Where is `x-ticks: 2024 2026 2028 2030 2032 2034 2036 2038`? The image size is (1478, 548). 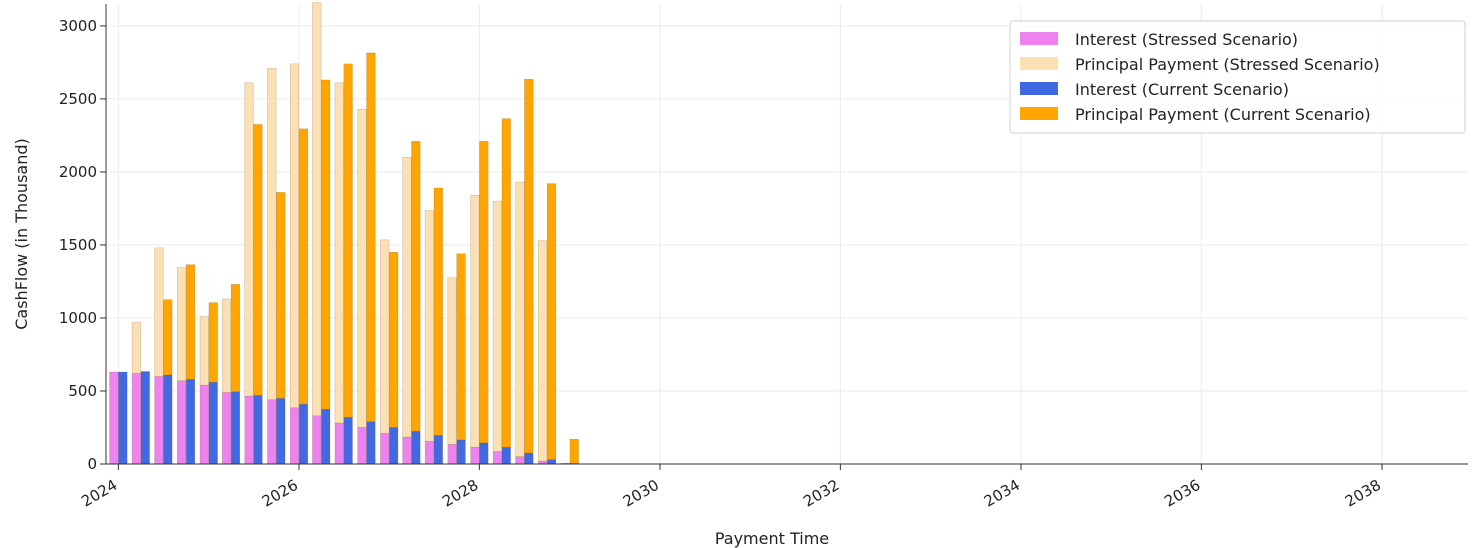
x-ticks: 2024 2026 2028 2030 2032 2034 2036 2038 is located at coordinates (731, 487).